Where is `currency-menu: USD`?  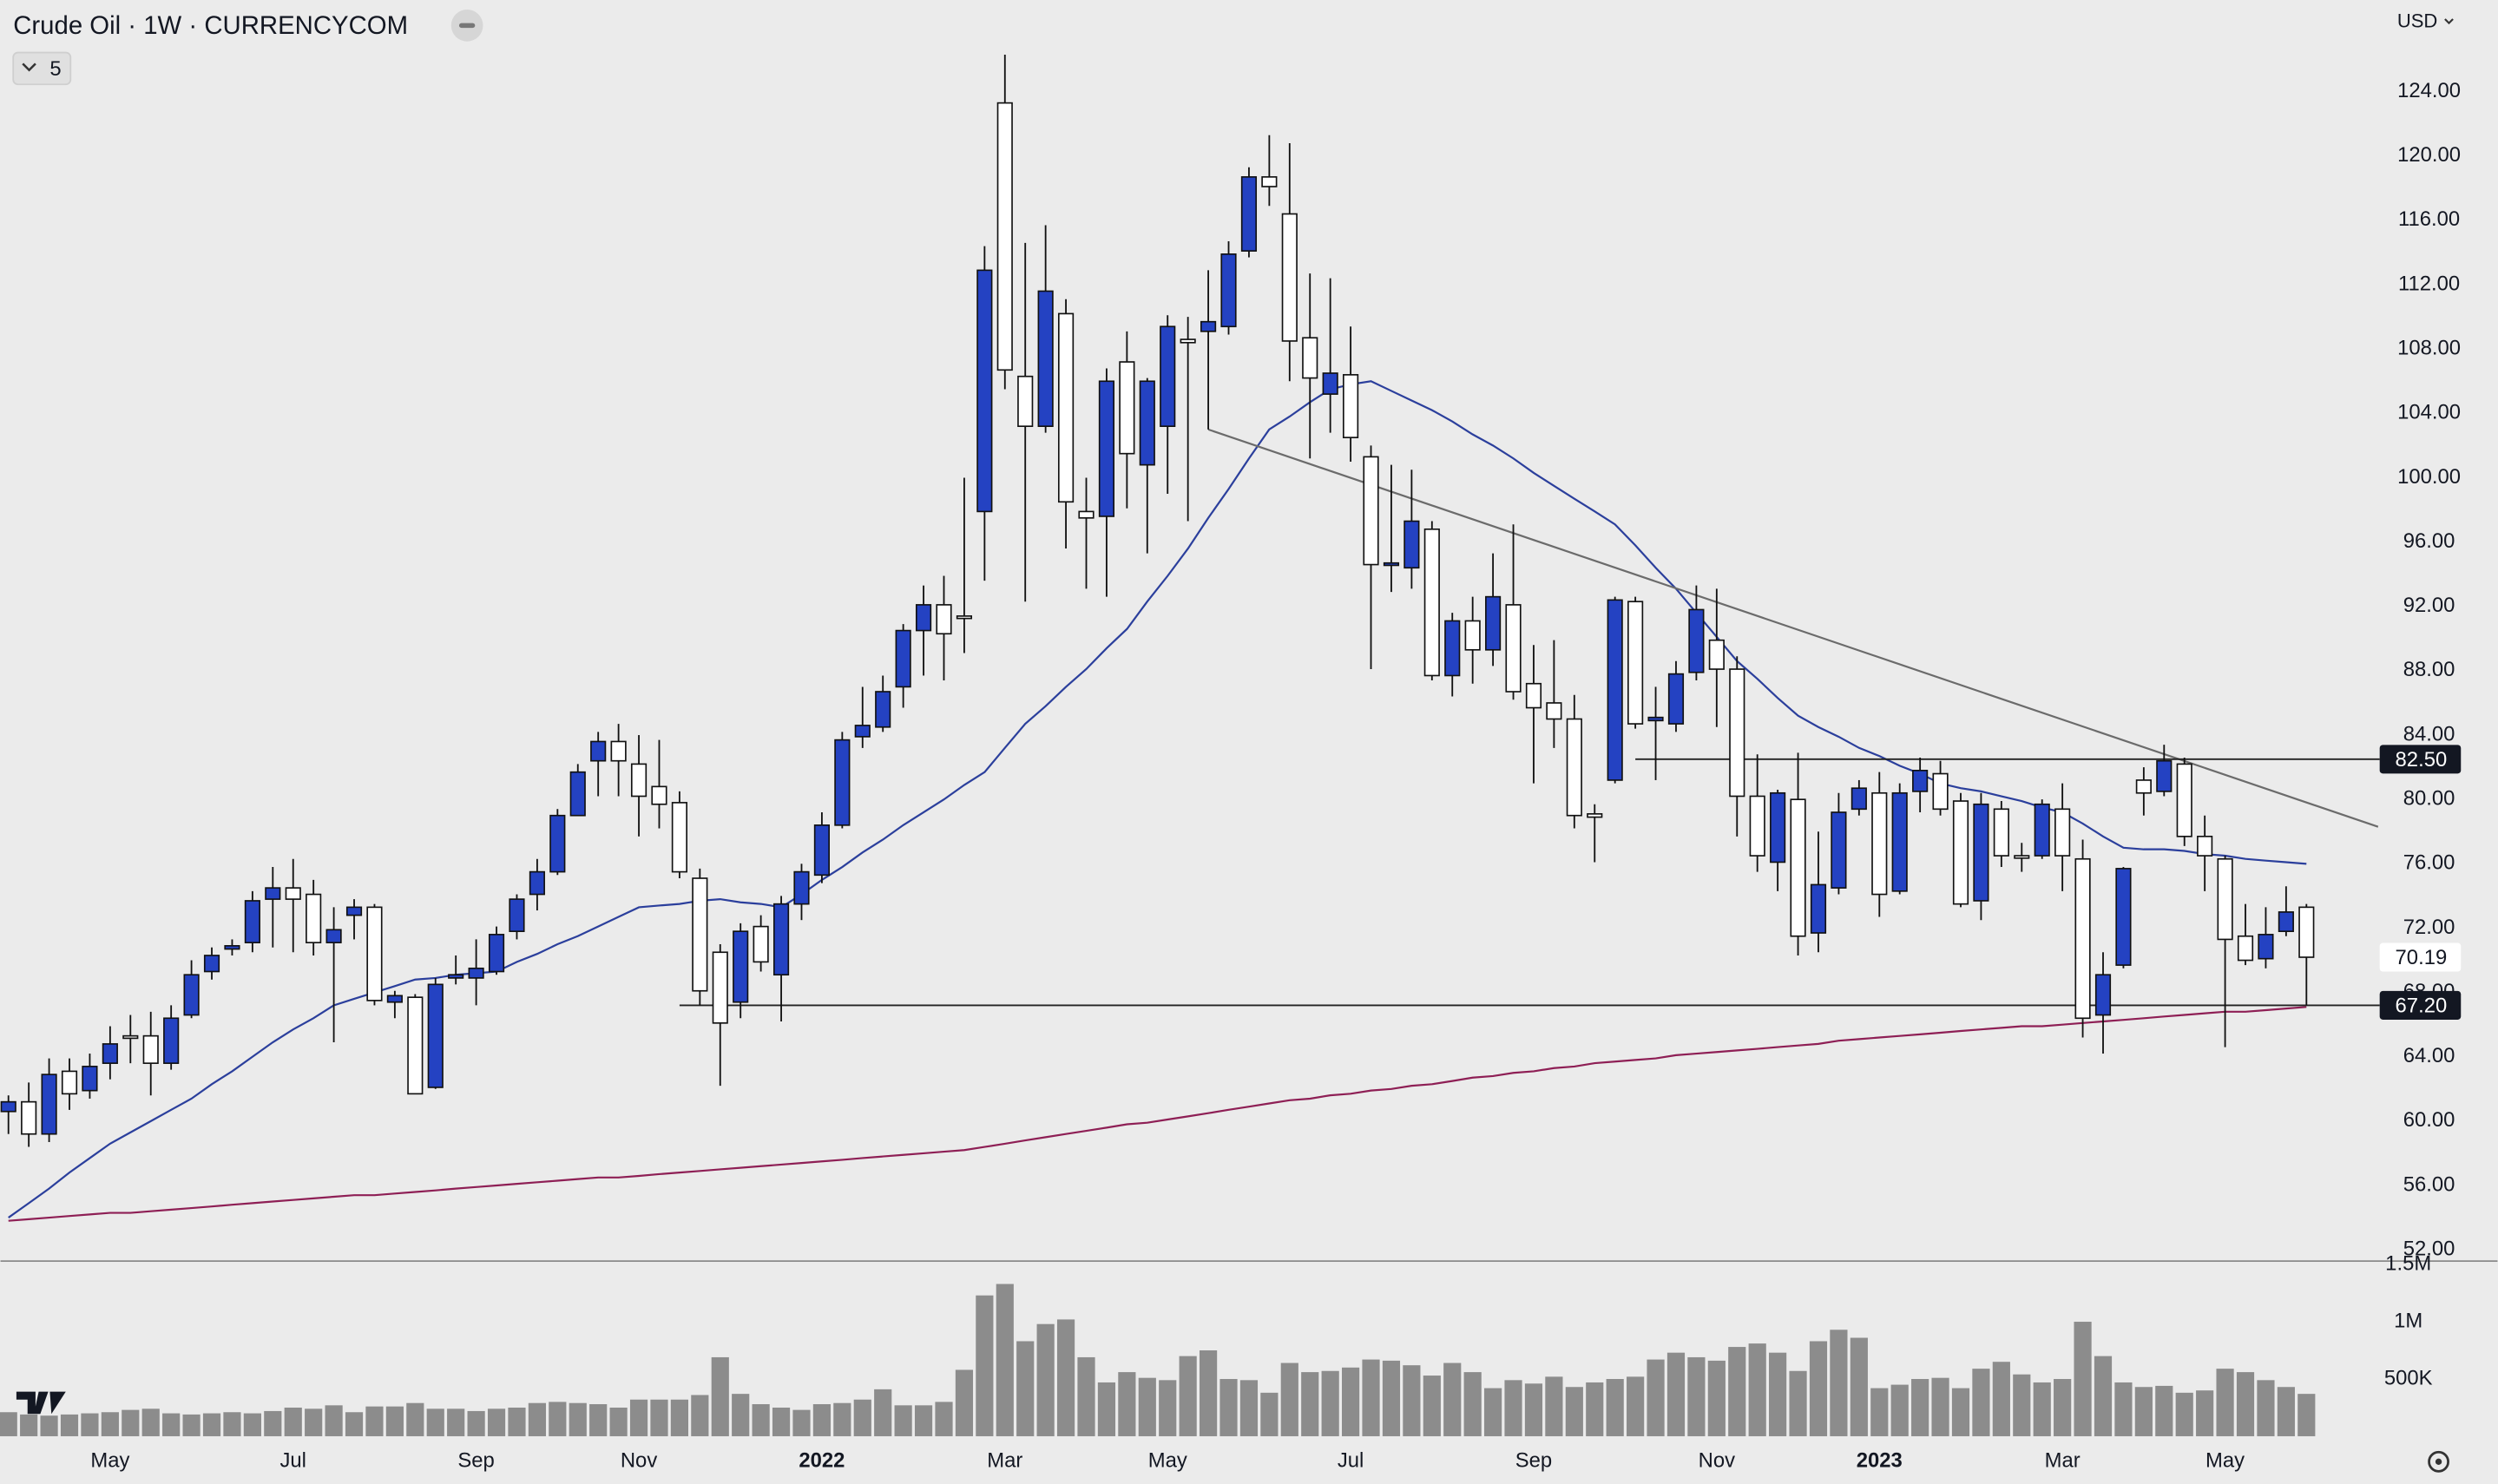 currency-menu: USD is located at coordinates (2425, 20).